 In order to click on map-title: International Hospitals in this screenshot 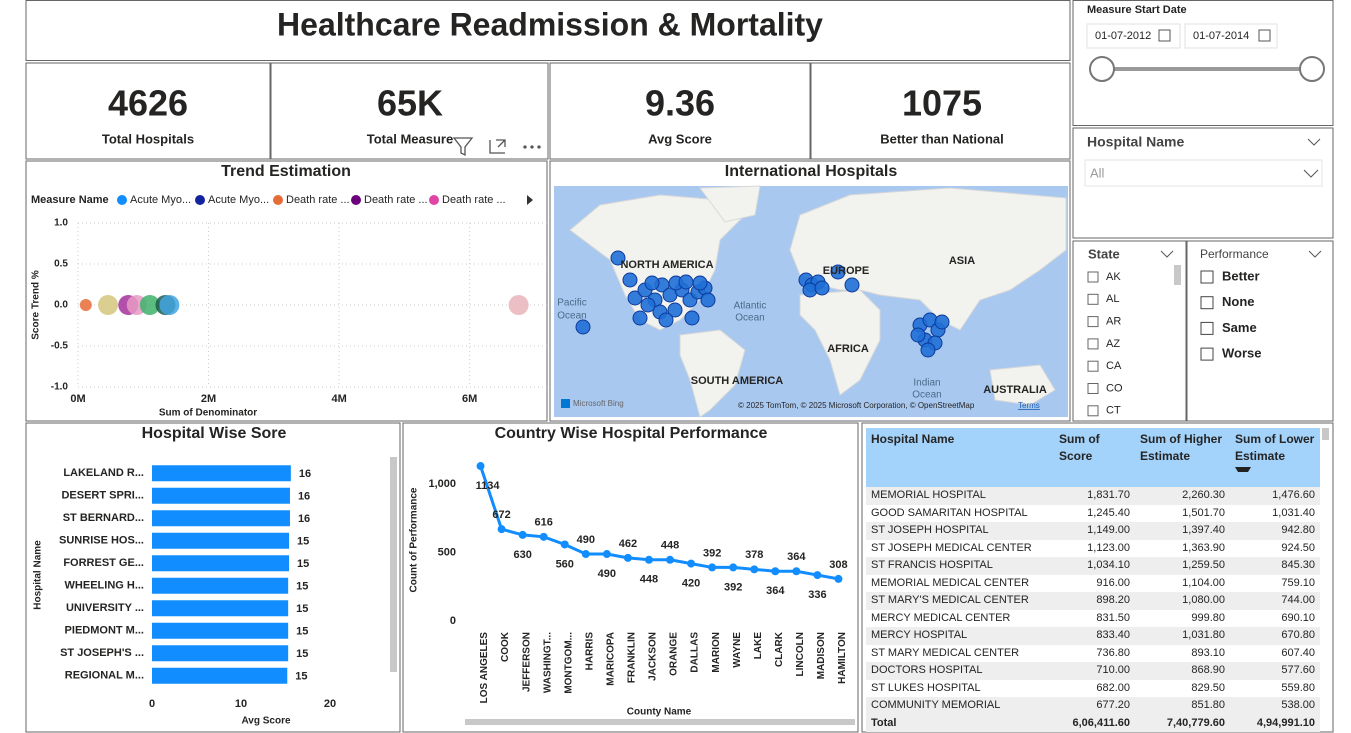, I will do `click(811, 171)`.